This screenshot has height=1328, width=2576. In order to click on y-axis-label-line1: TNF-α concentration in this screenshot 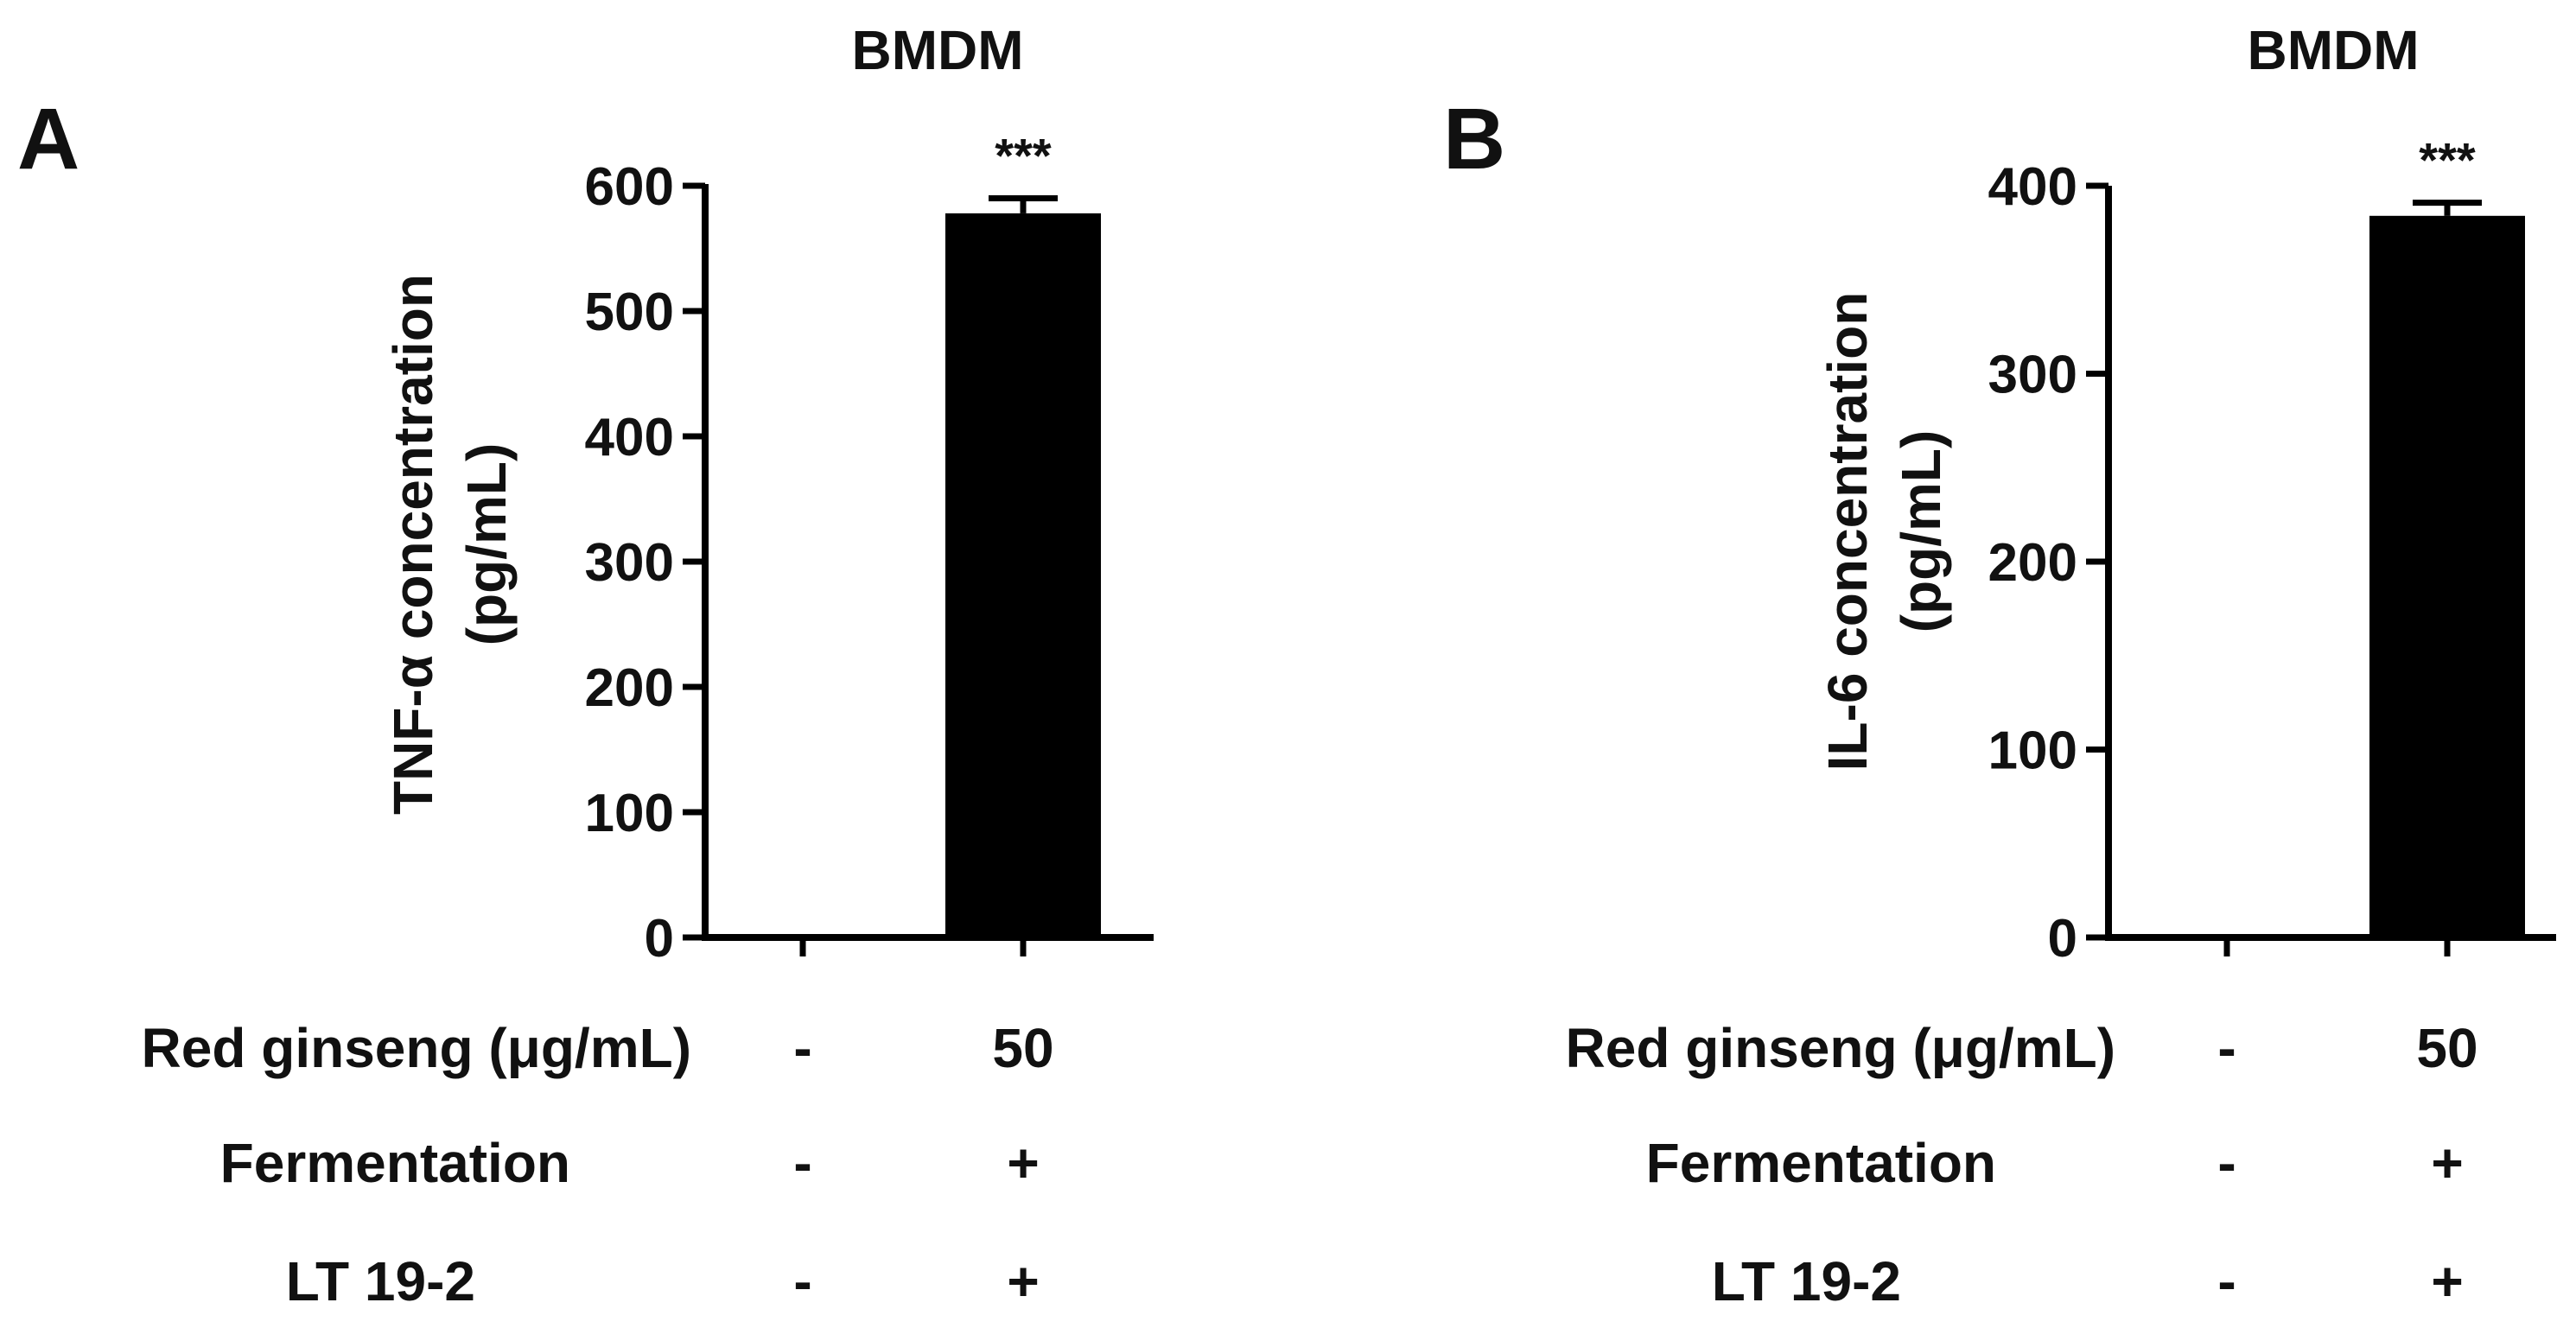, I will do `click(413, 544)`.